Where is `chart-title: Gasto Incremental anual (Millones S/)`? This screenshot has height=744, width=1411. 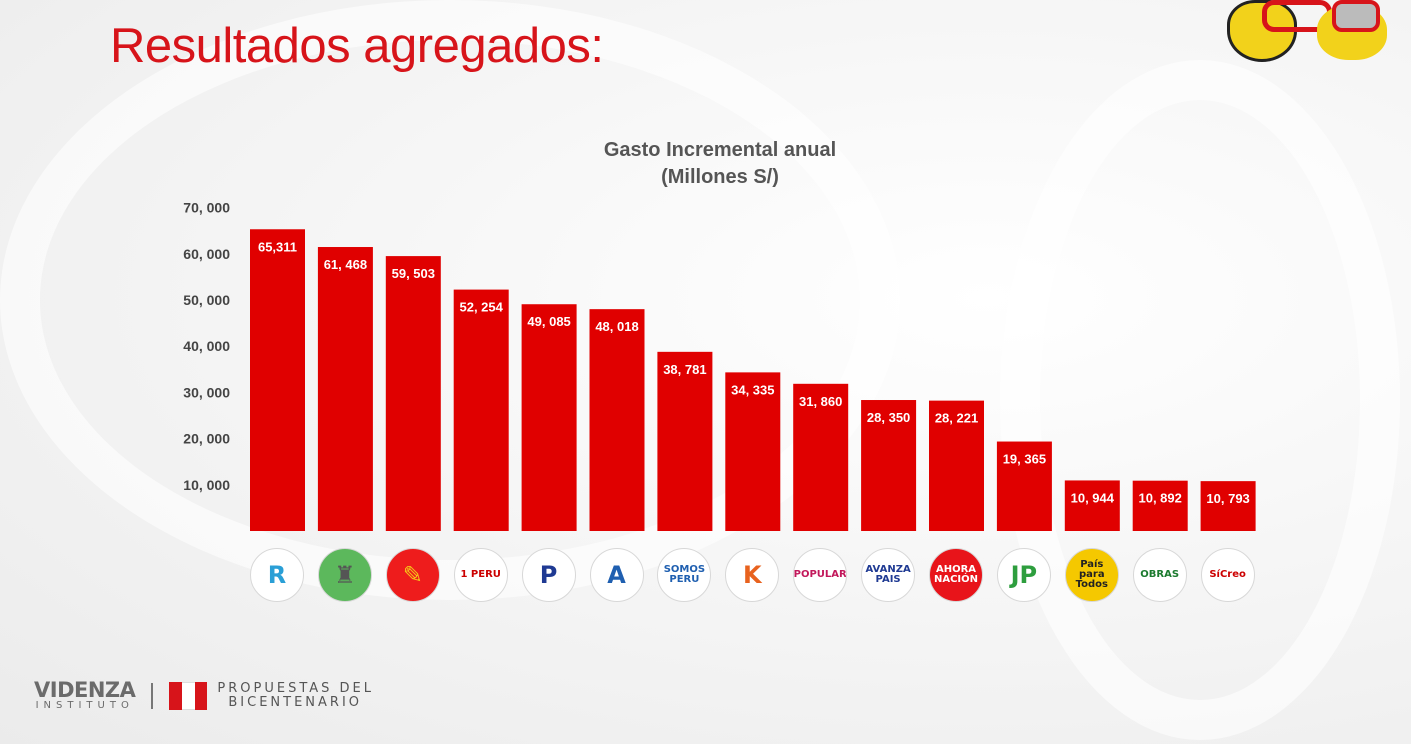
chart-title: Gasto Incremental anual (Millones S/) is located at coordinates (720, 164).